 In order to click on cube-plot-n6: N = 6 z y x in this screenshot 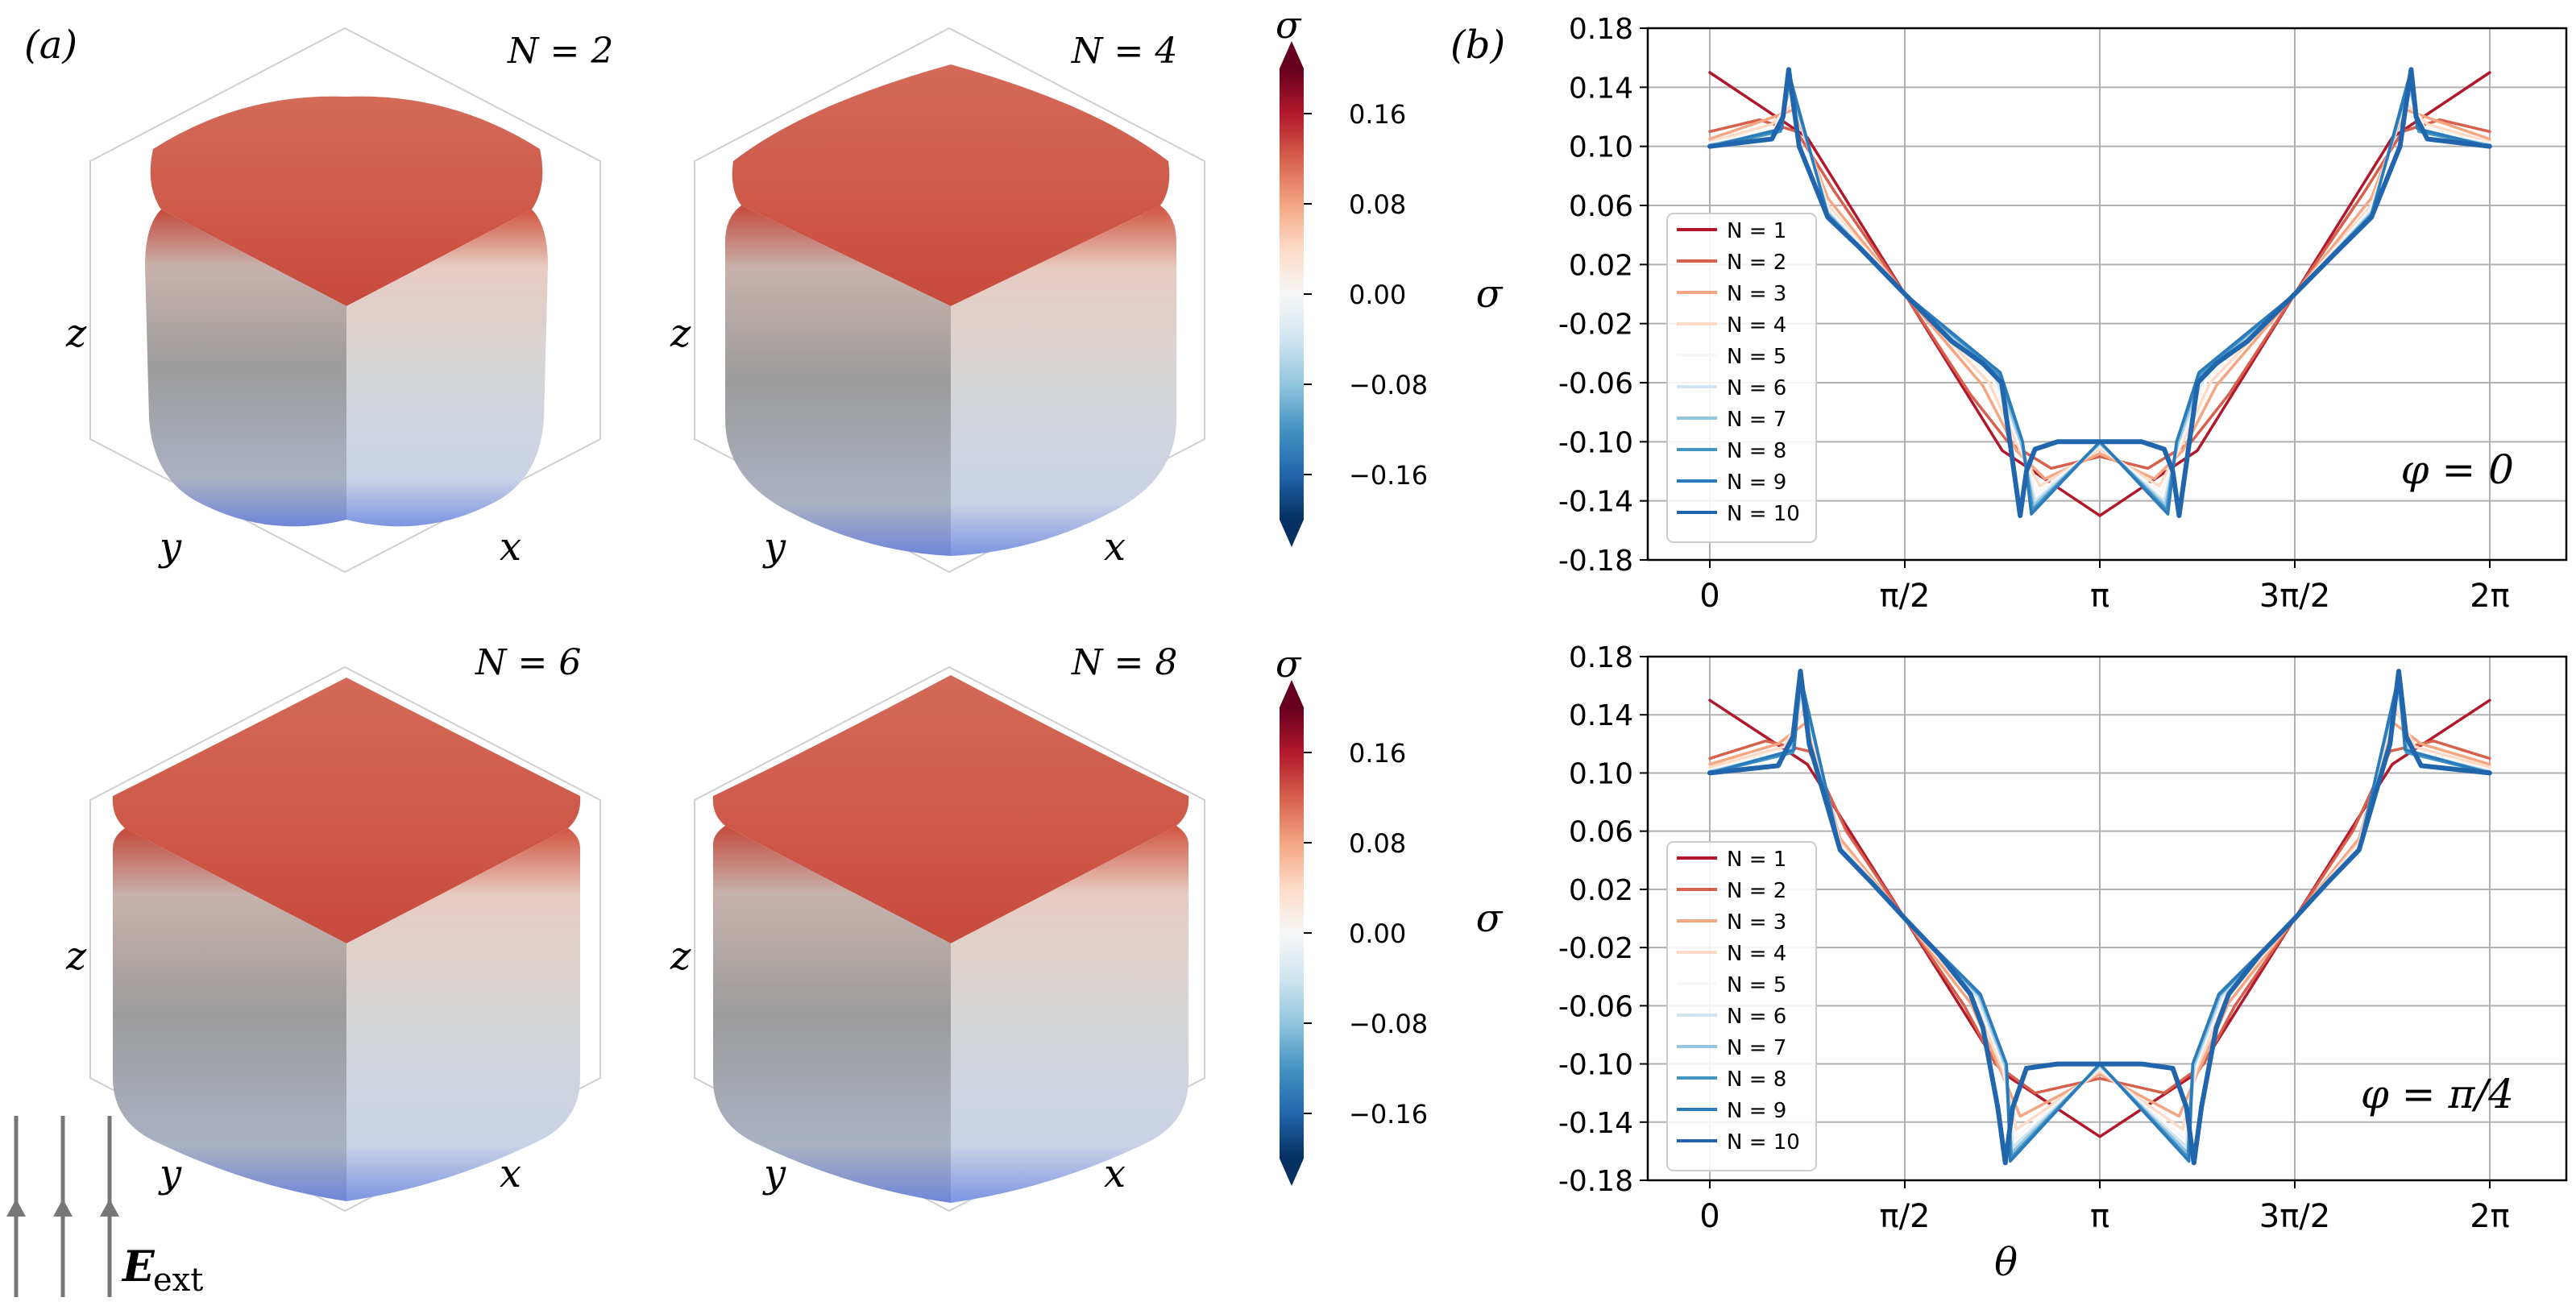, I will do `click(333, 927)`.